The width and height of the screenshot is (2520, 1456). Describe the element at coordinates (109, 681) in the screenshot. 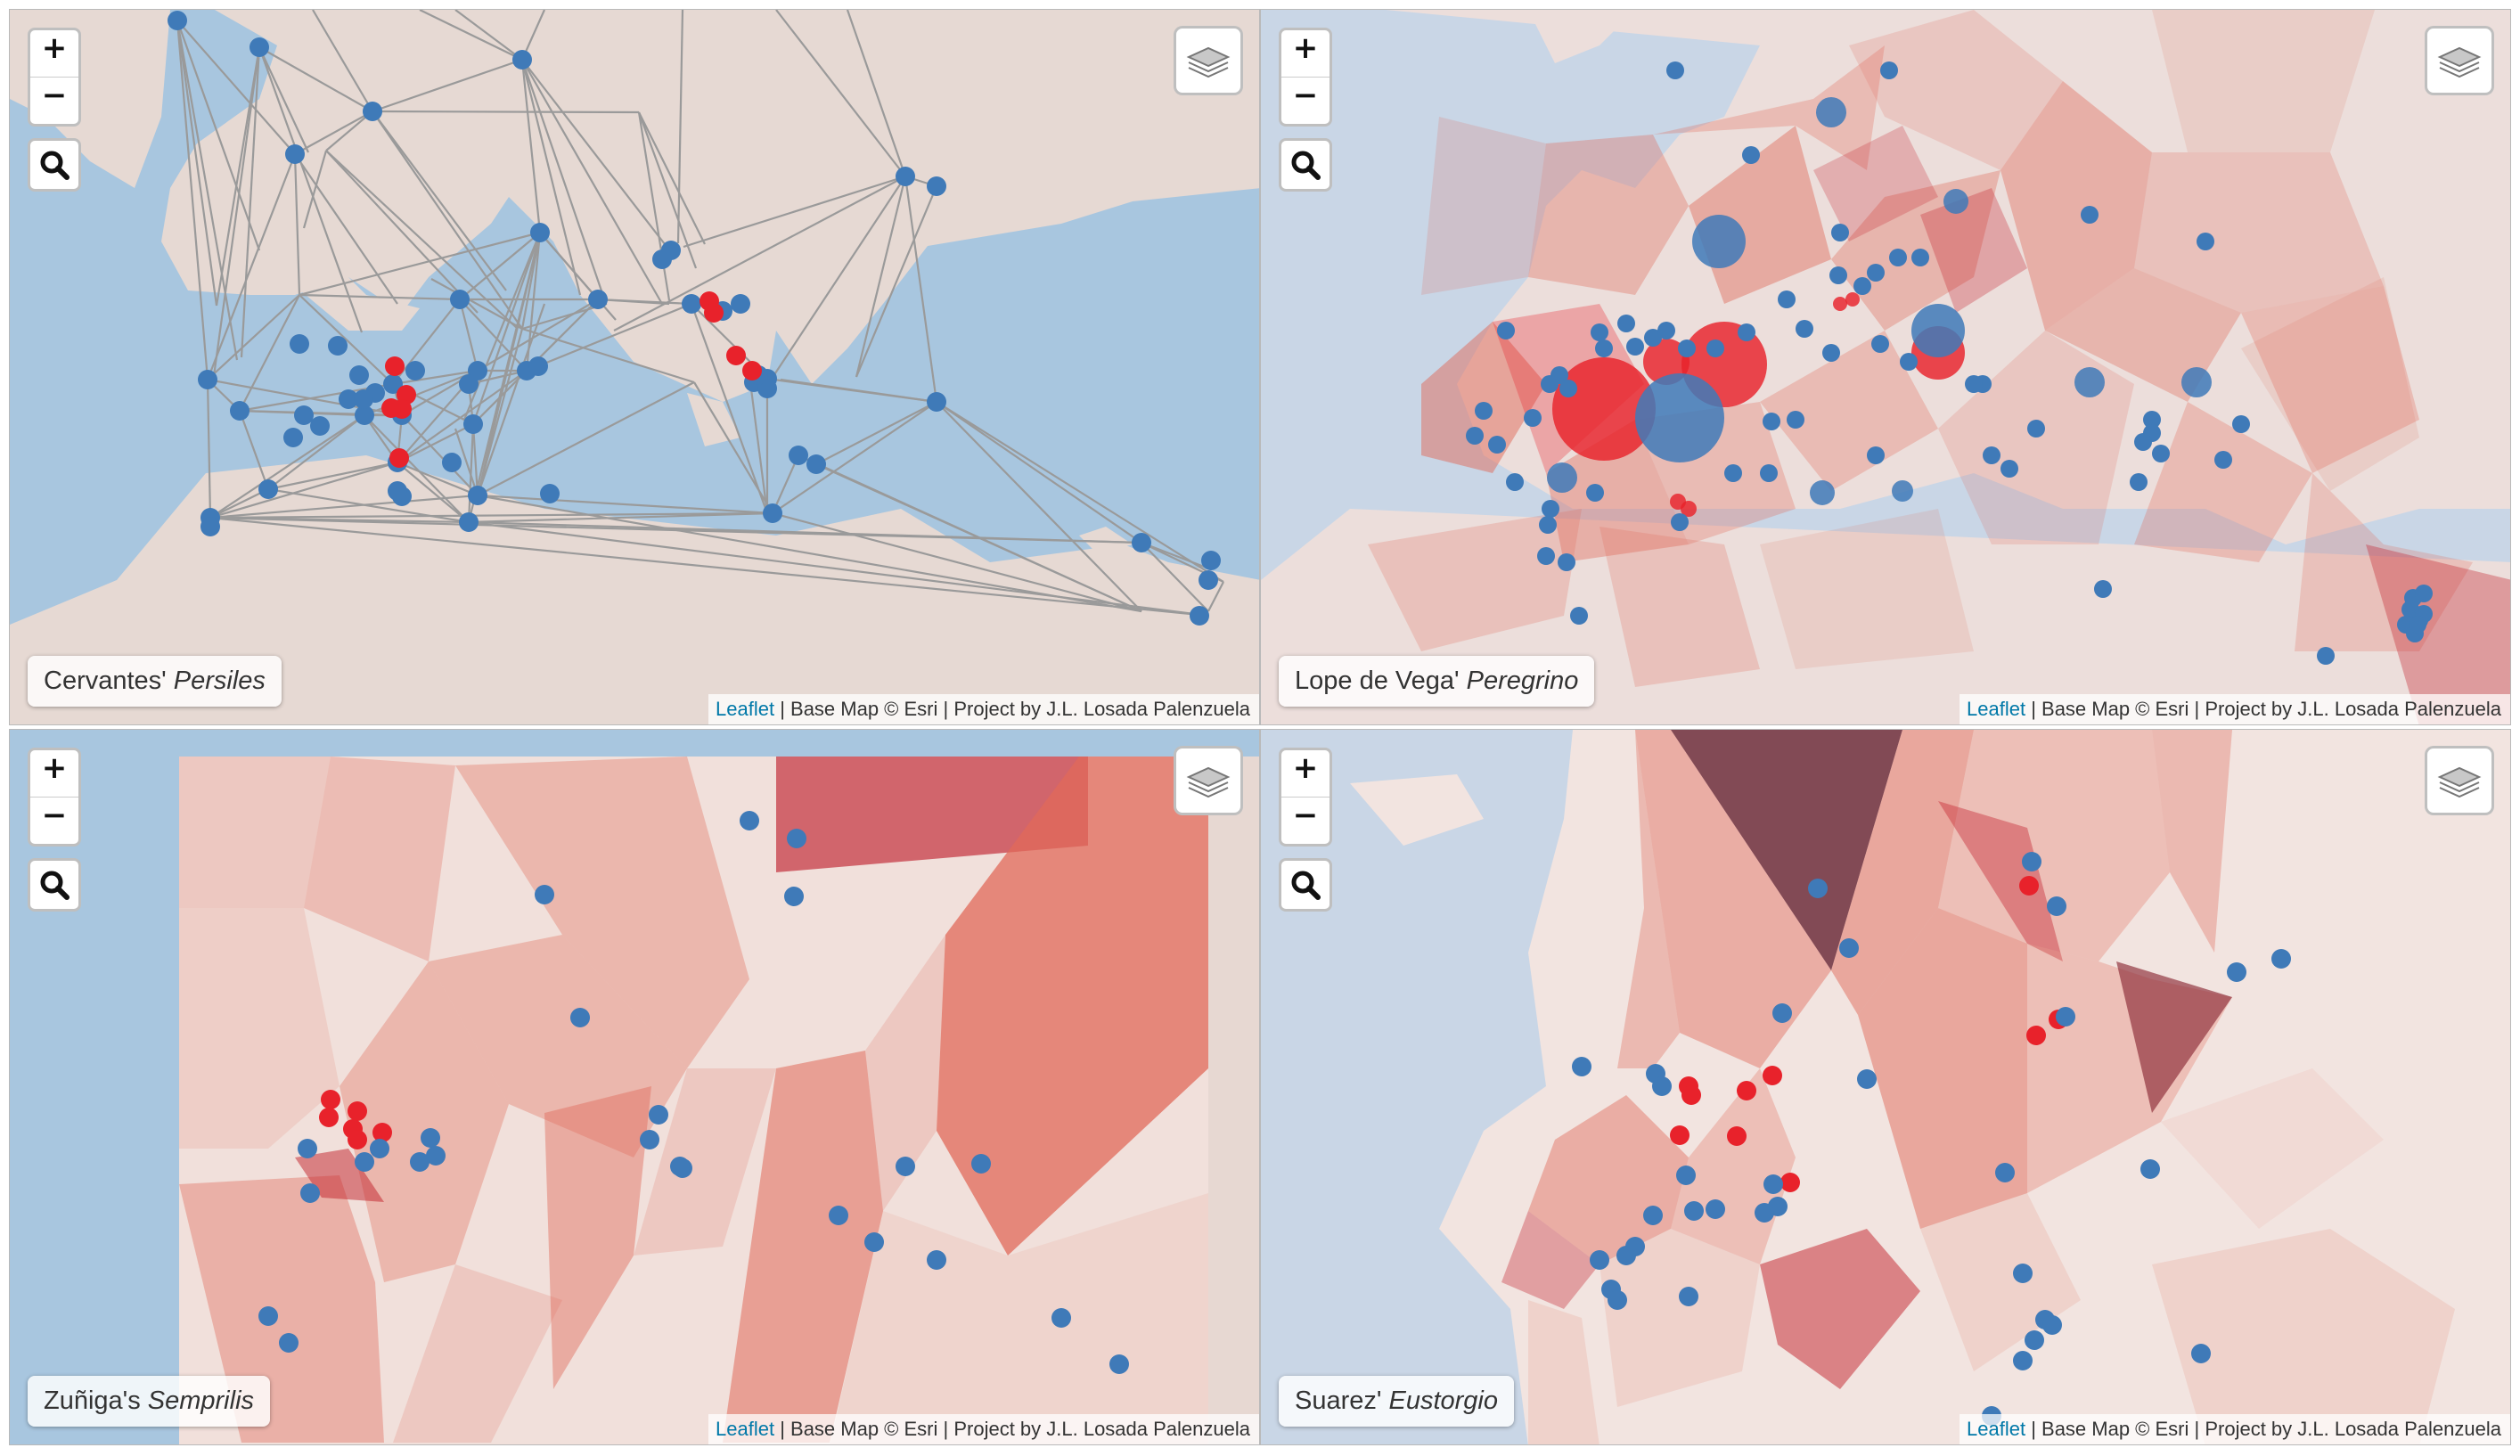

I see `map-title-author: Cervantes'` at that location.